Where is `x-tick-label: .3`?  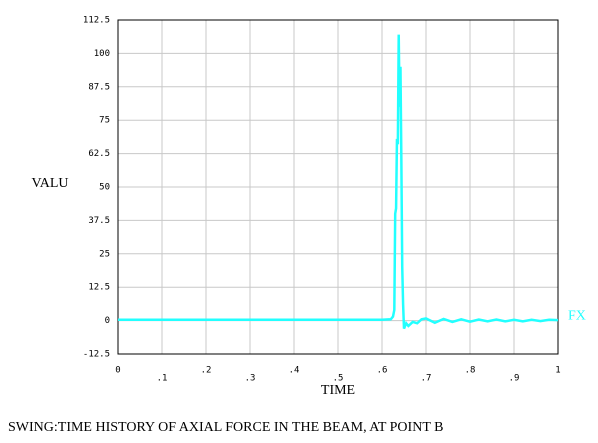 x-tick-label: .3 is located at coordinates (250, 379).